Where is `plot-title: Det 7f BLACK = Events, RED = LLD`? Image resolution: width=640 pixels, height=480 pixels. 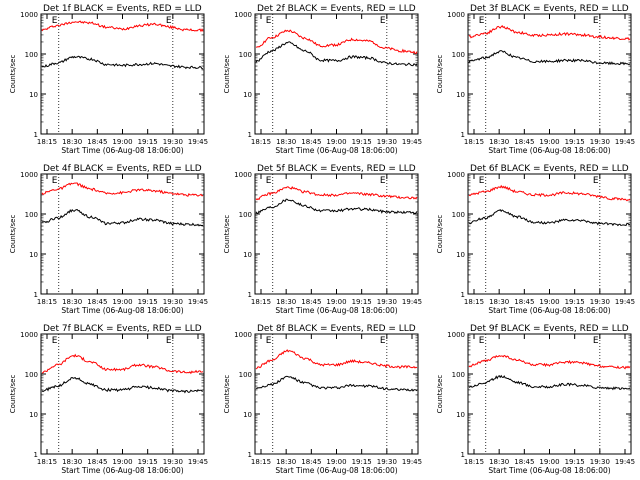 plot-title: Det 7f BLACK = Events, RED = LLD is located at coordinates (122, 329).